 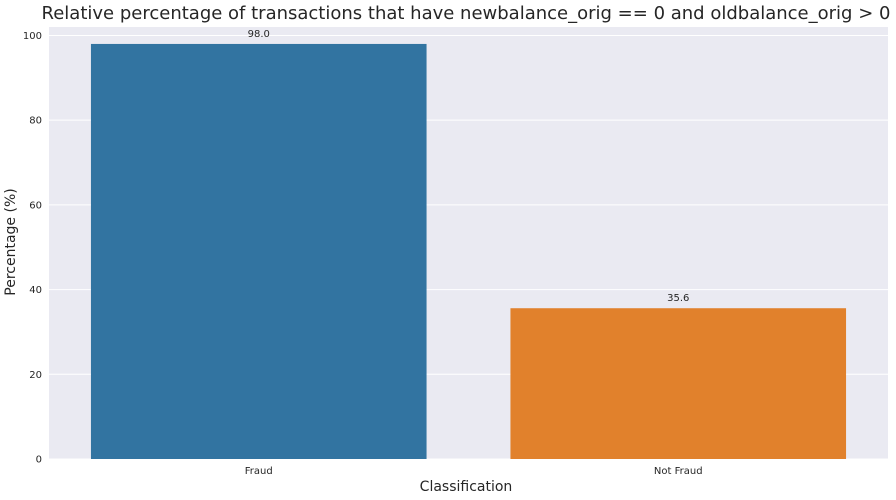 What do you see at coordinates (35, 205) in the screenshot?
I see `y-tick-label: 60` at bounding box center [35, 205].